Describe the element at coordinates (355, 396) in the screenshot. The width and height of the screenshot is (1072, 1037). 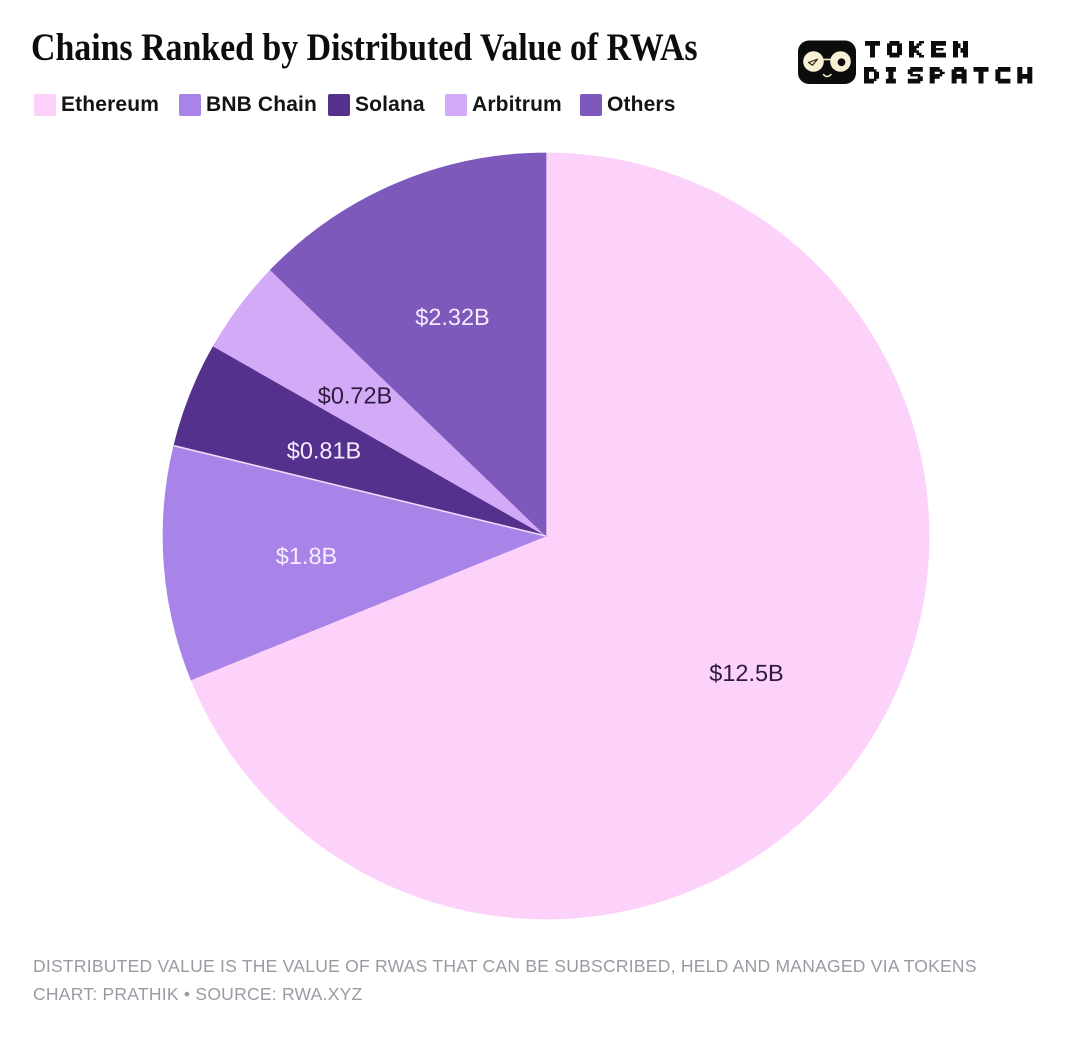
I see `svg-text: $0.72B` at that location.